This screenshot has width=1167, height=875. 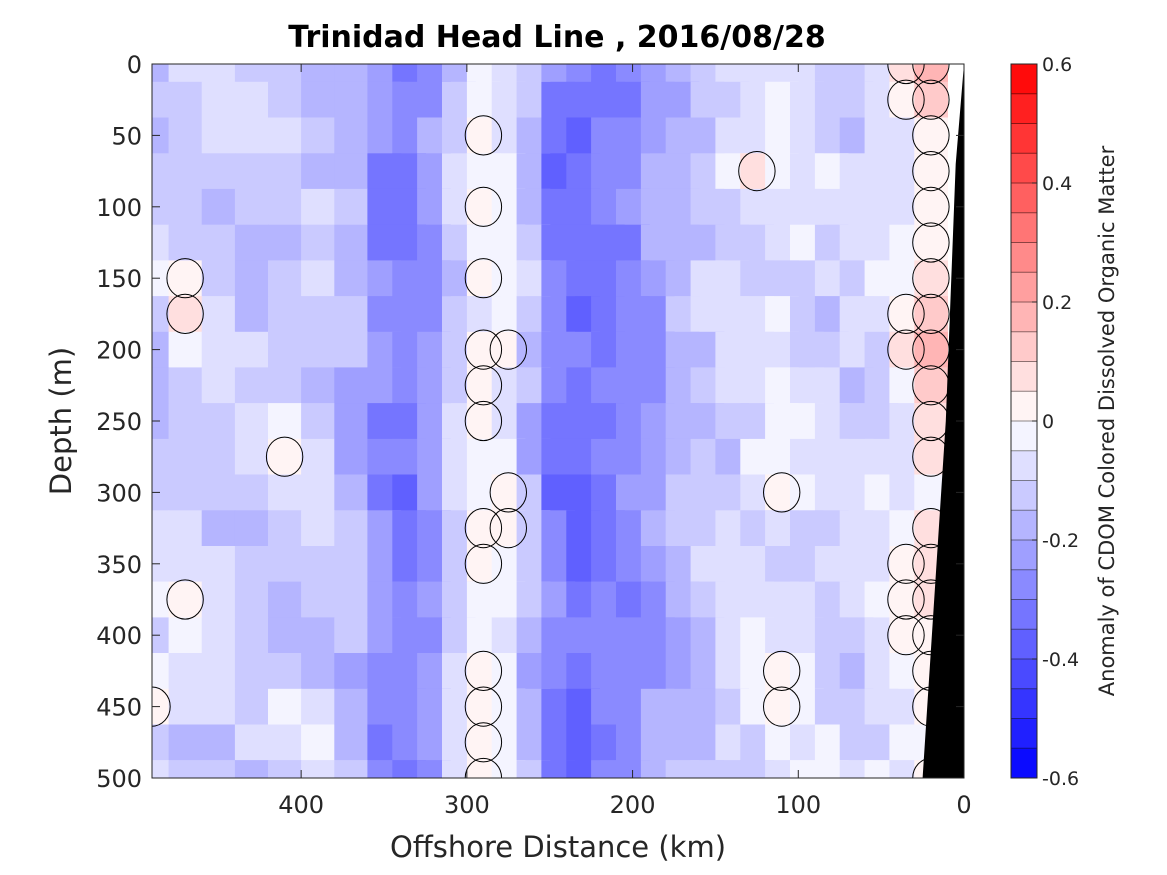 What do you see at coordinates (119, 351) in the screenshot?
I see `y-tick-label: 200` at bounding box center [119, 351].